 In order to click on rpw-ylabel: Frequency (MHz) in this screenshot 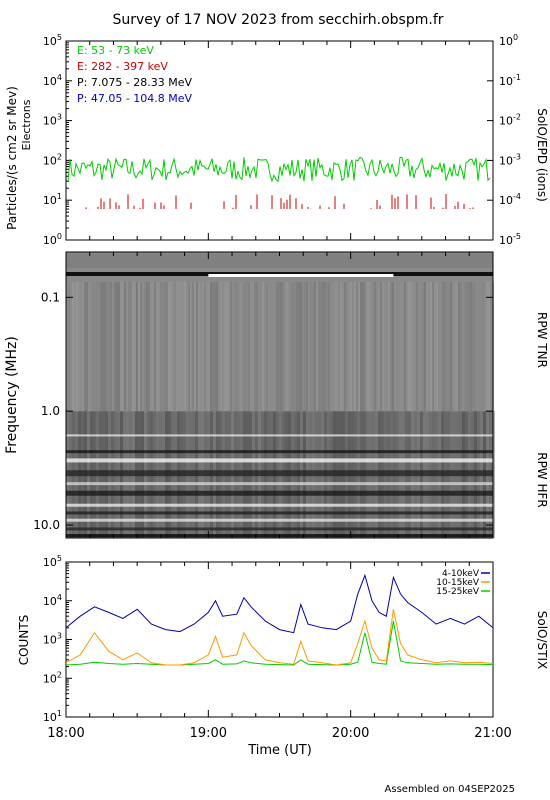, I will do `click(12, 395)`.